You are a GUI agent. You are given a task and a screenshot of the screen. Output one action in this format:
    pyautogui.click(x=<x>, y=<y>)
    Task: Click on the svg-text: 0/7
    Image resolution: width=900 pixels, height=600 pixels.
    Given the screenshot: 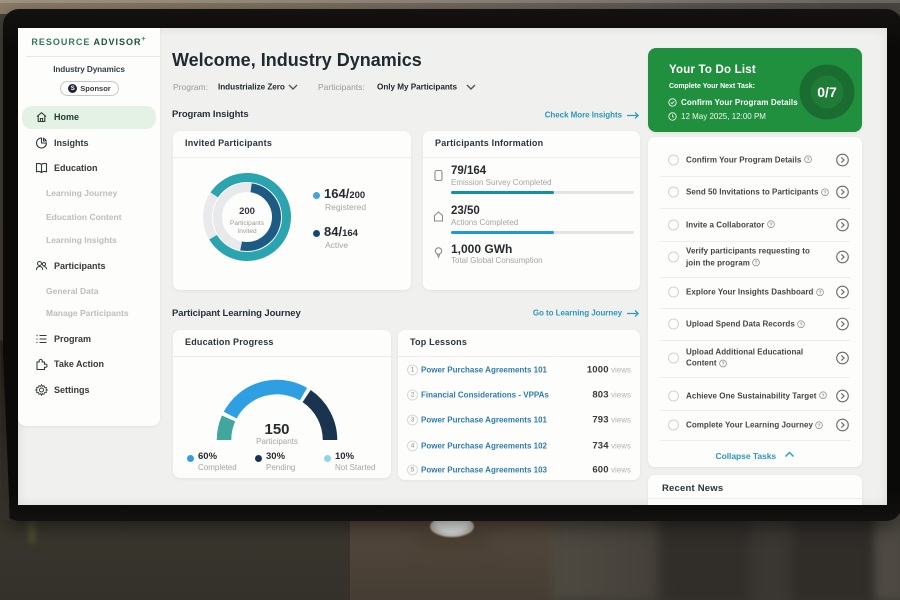 What is the action you would take?
    pyautogui.click(x=827, y=92)
    